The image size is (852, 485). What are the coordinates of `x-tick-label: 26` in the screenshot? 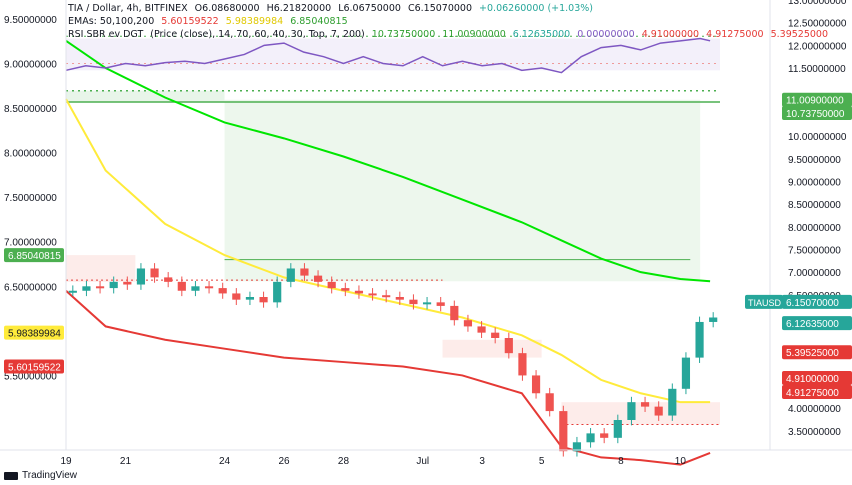 It's located at (284, 461).